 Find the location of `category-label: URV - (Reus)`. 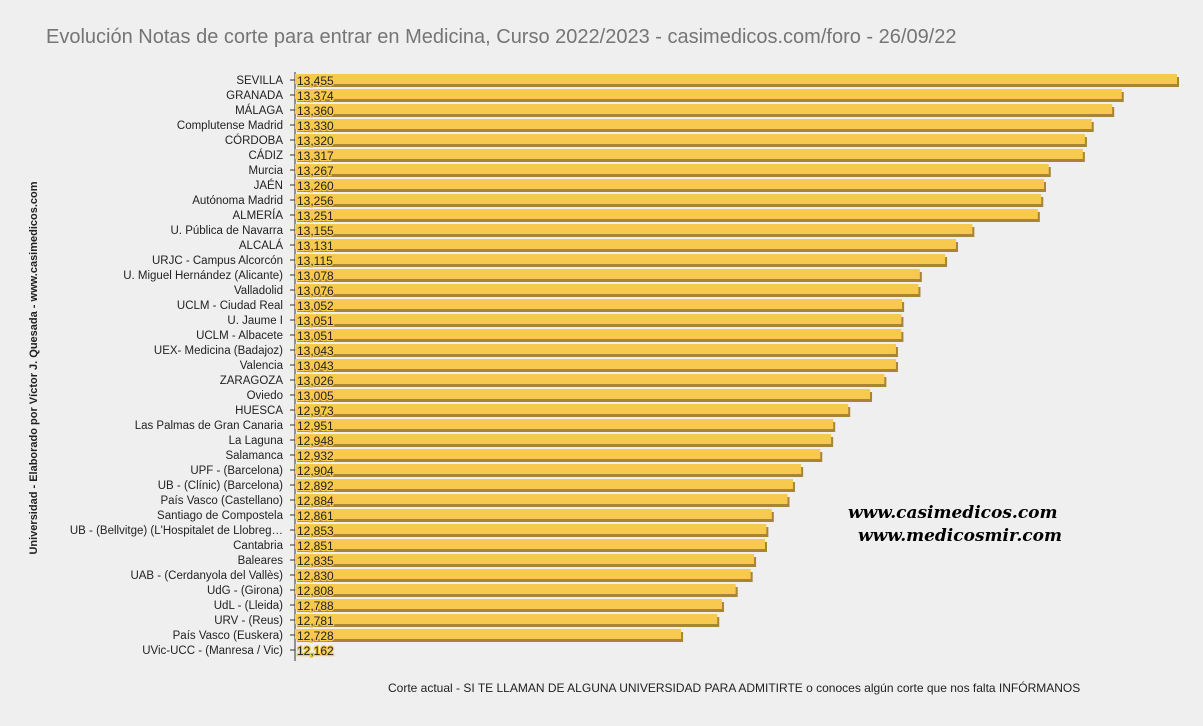

category-label: URV - (Reus) is located at coordinates (248, 621).